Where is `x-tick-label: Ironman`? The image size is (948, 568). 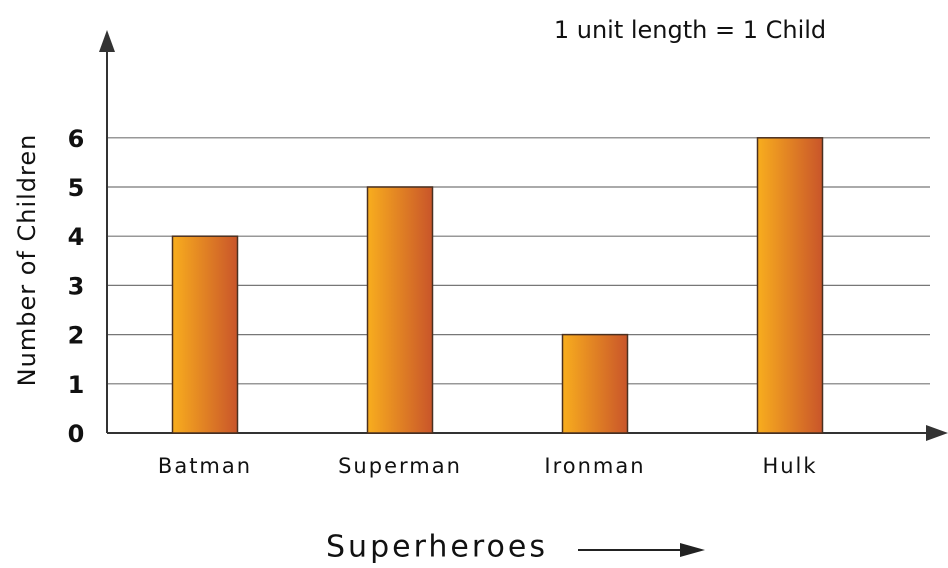 x-tick-label: Ironman is located at coordinates (594, 466).